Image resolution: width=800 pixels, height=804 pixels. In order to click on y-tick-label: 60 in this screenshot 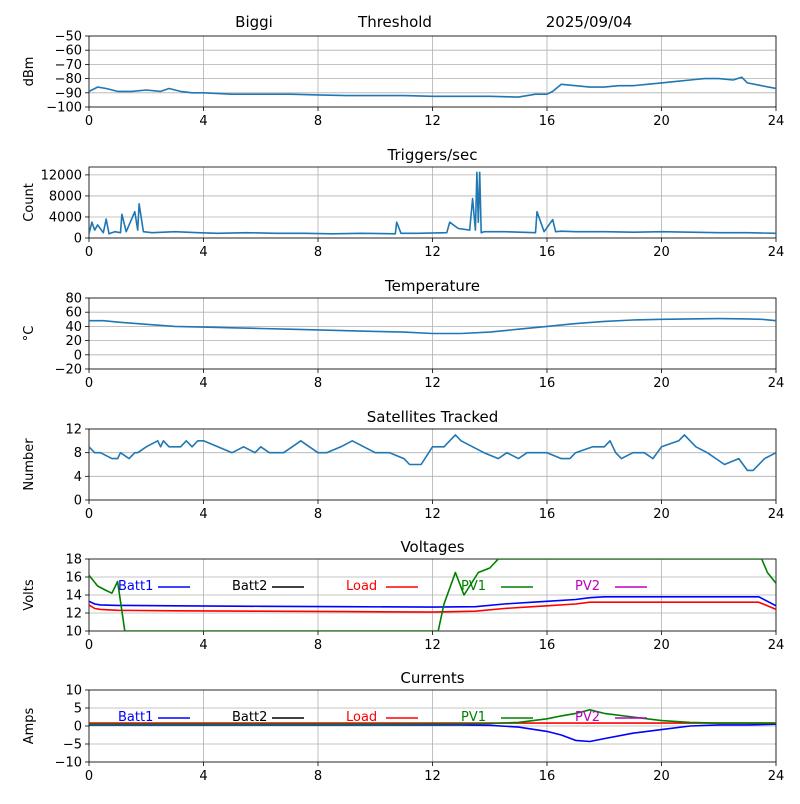, I will do `click(73, 313)`.